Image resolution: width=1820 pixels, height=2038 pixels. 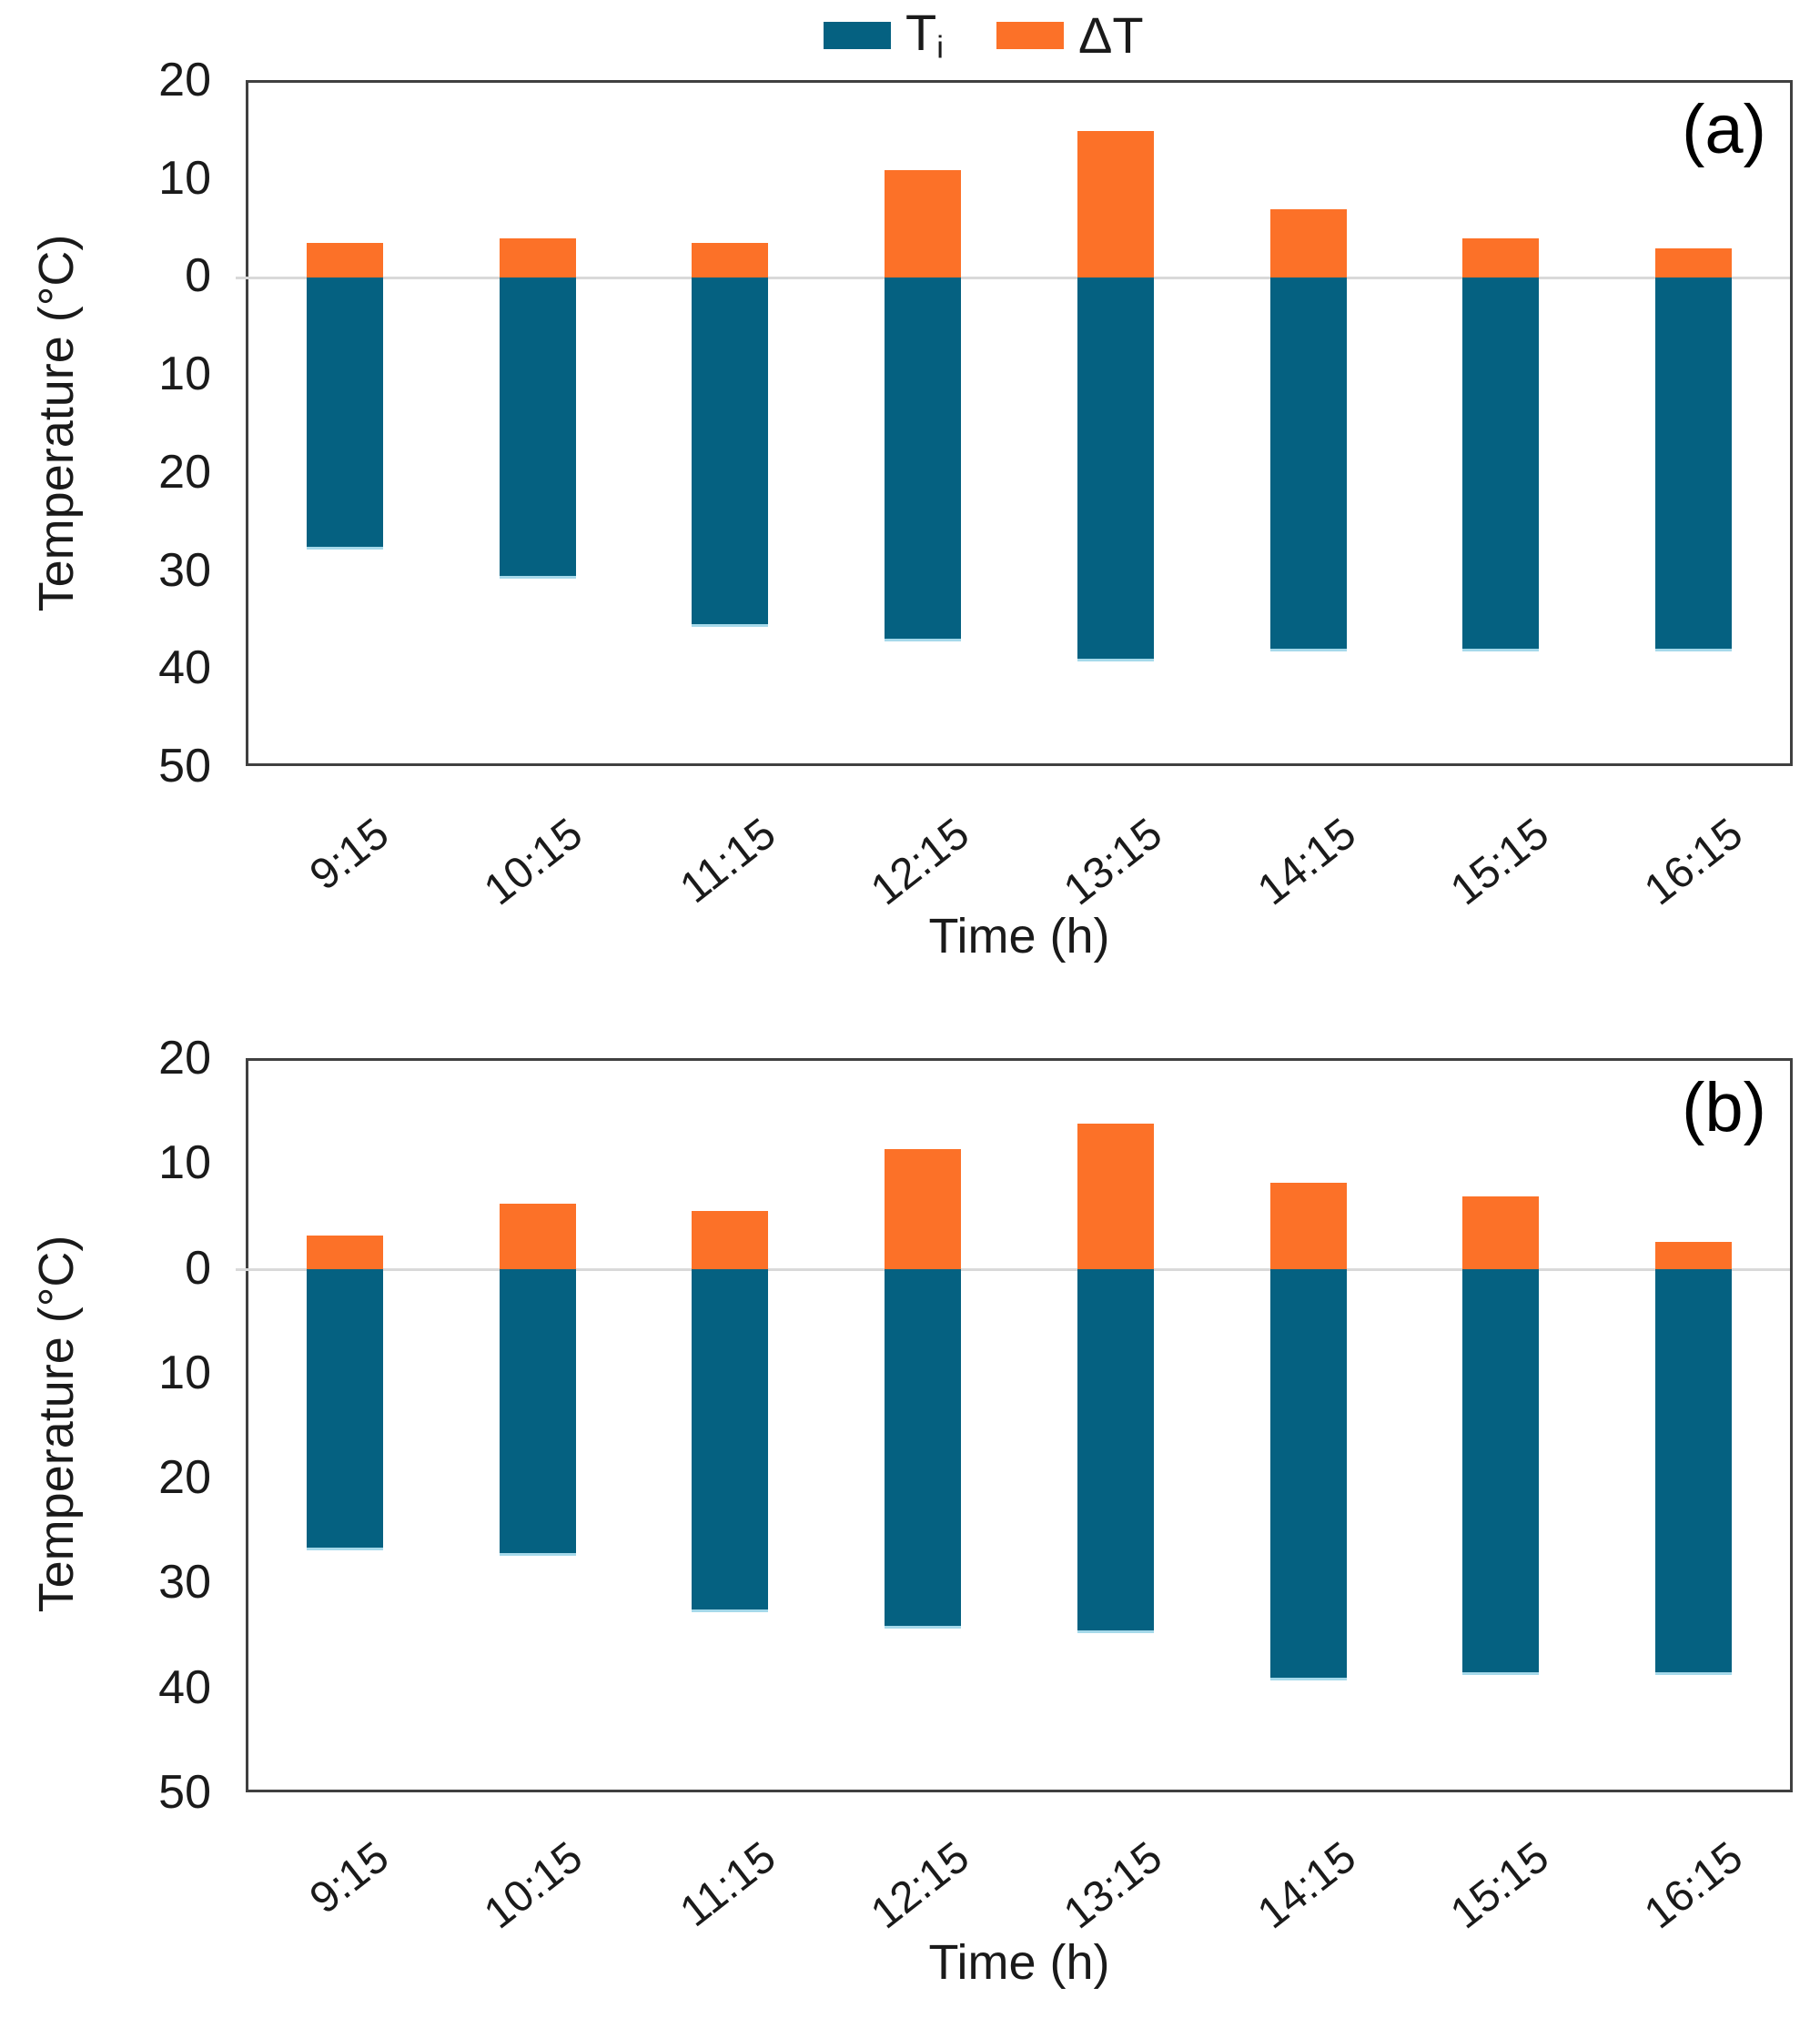 I want to click on legend-label: Ti, so click(x=925, y=35).